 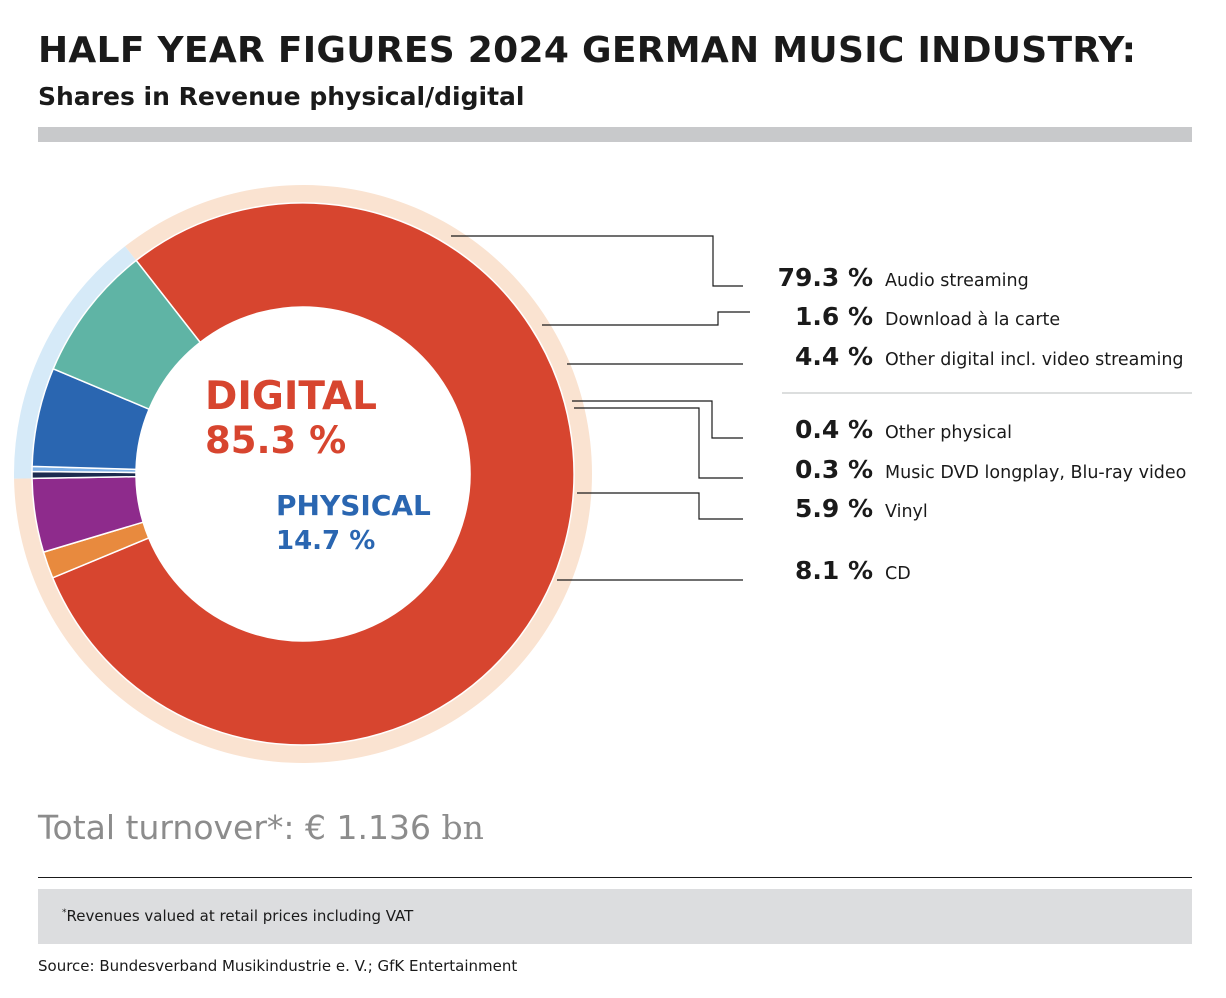 What do you see at coordinates (597, 261) in the screenshot?
I see `leader-line-audio-streaming` at bounding box center [597, 261].